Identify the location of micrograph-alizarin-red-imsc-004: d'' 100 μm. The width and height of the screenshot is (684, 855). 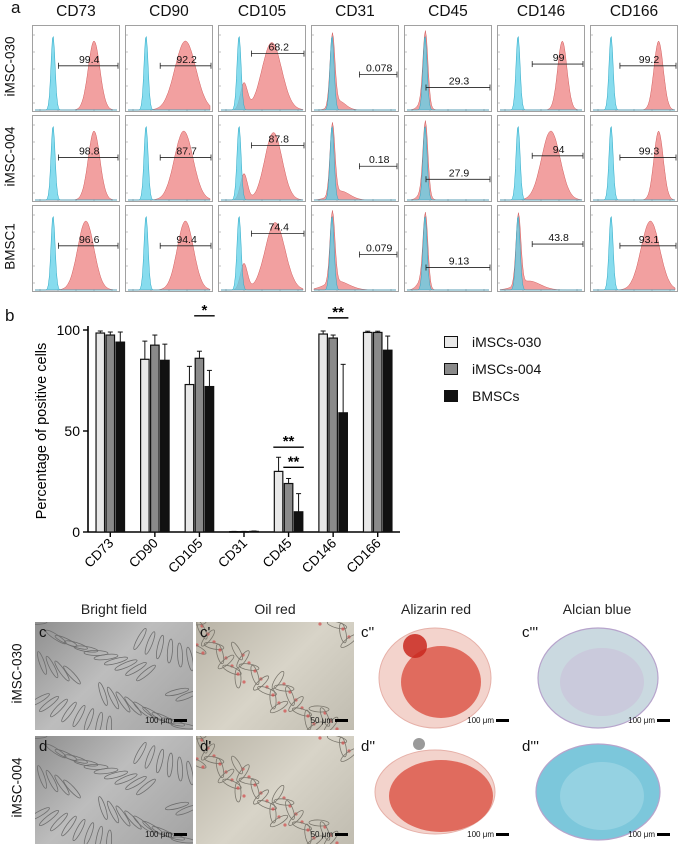
(436, 790).